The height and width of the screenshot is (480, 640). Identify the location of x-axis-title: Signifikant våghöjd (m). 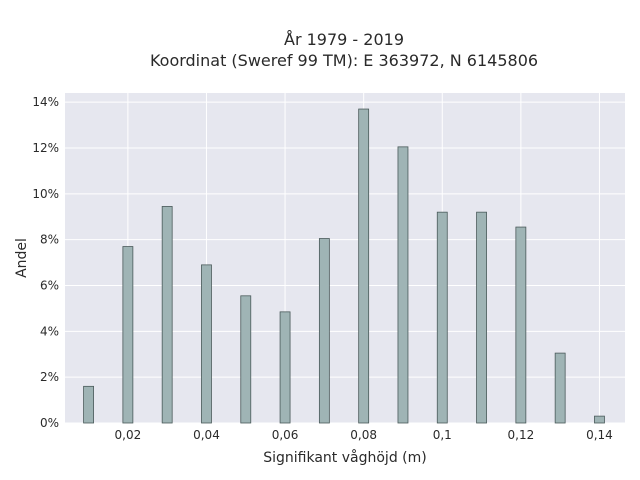
(344, 457).